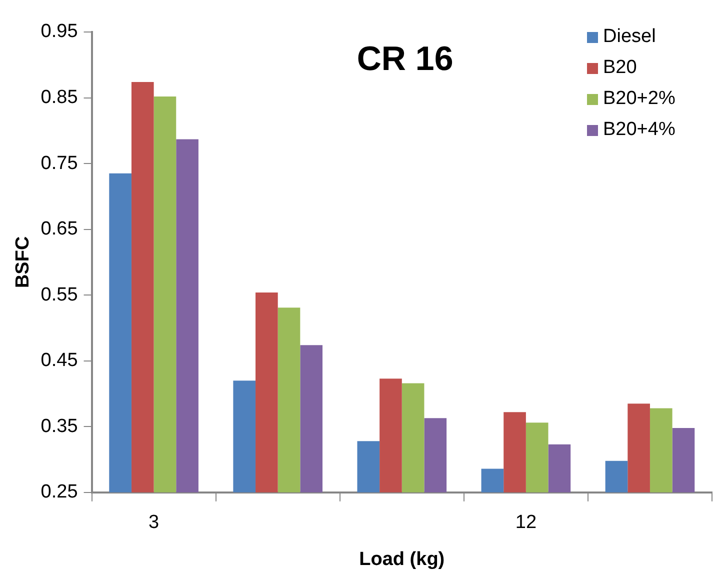 This screenshot has height=579, width=724. I want to click on y-tick-label: 0.25, so click(59, 492).